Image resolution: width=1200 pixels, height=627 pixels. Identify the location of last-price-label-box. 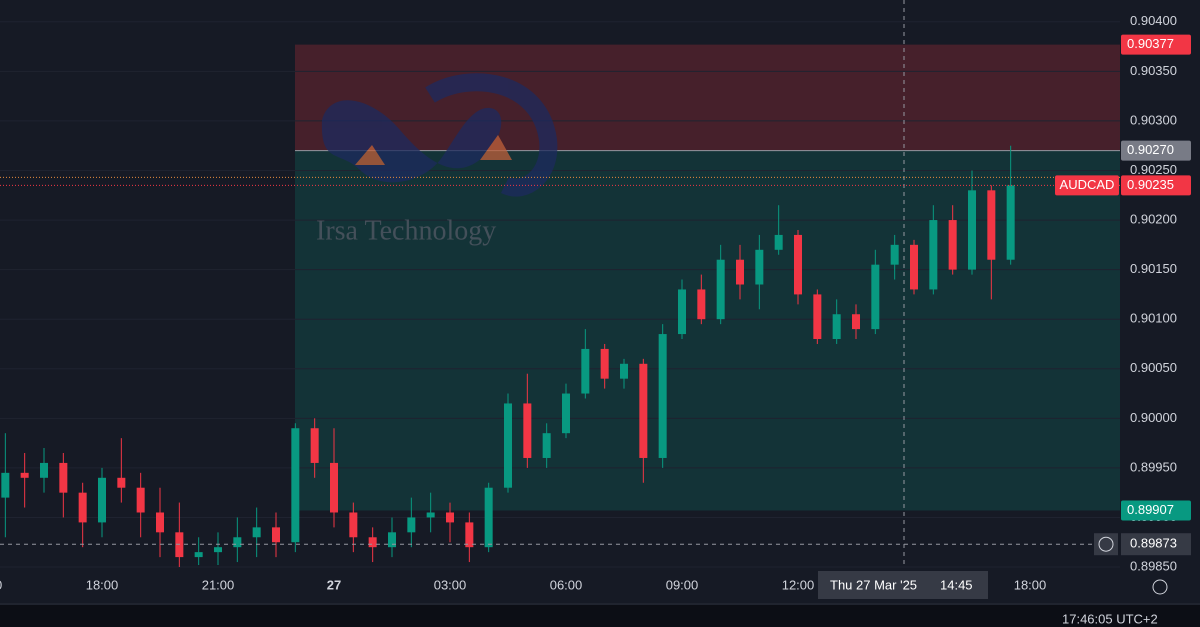
(1156, 185).